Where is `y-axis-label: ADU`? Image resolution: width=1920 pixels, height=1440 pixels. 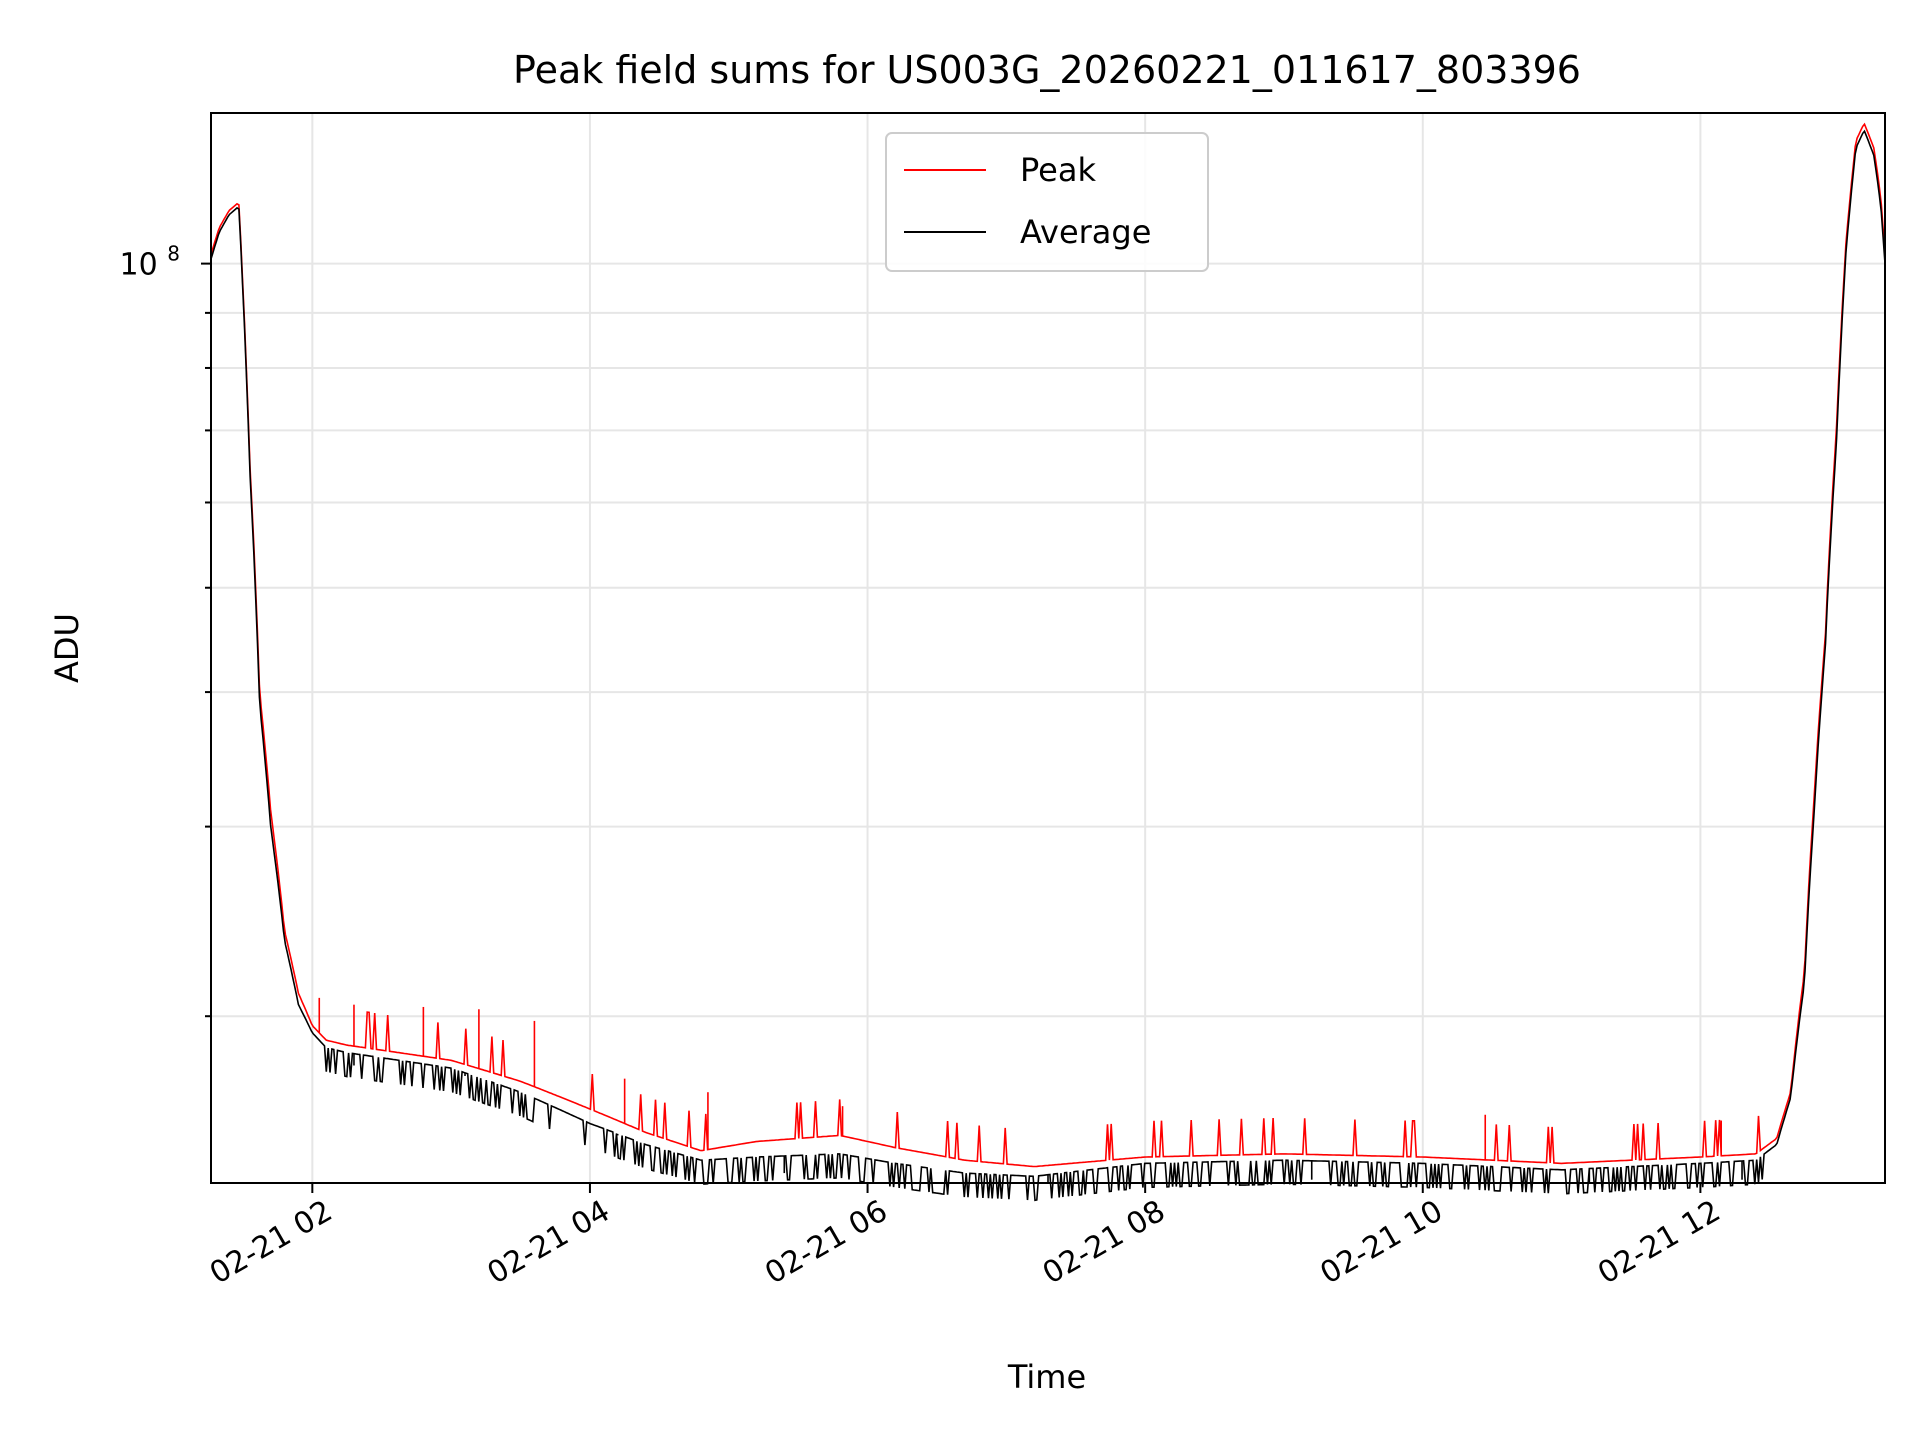 y-axis-label: ADU is located at coordinates (67, 648).